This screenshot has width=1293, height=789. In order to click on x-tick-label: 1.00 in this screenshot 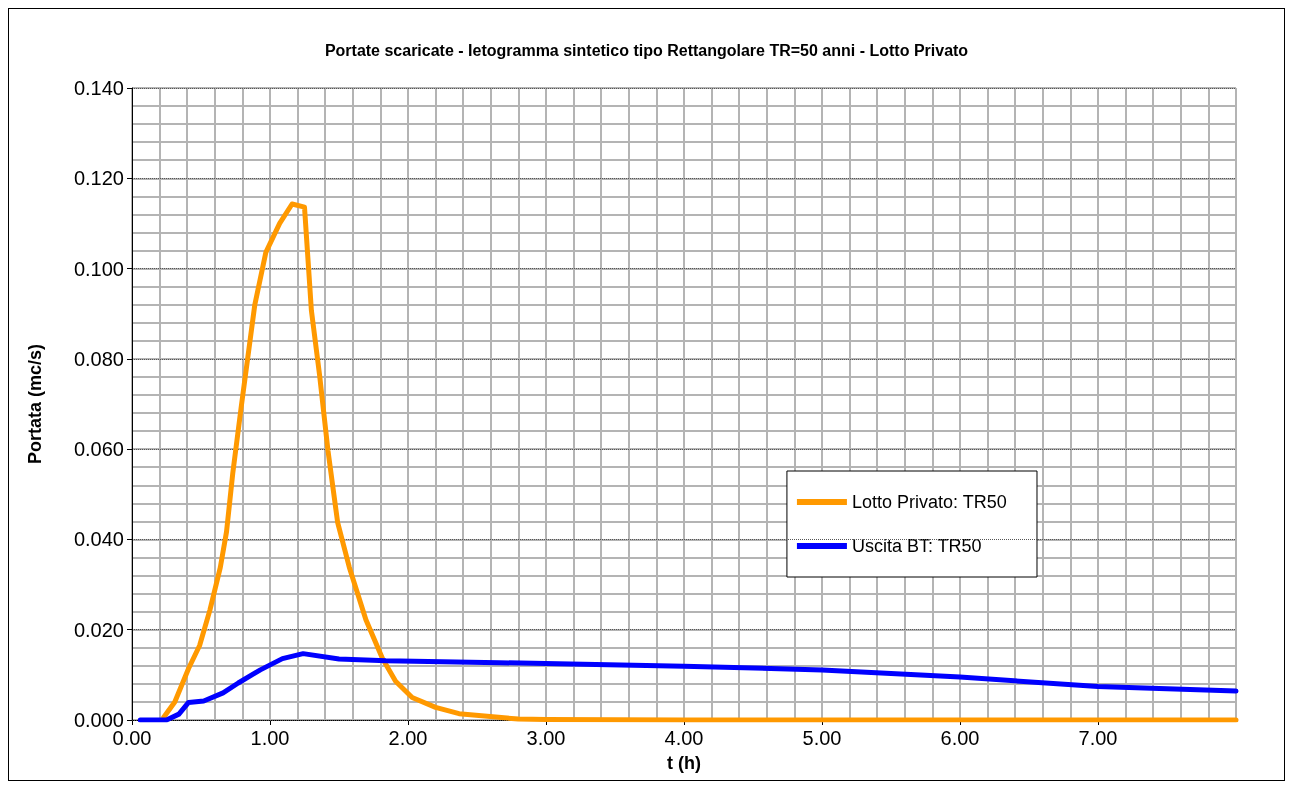, I will do `click(270, 738)`.